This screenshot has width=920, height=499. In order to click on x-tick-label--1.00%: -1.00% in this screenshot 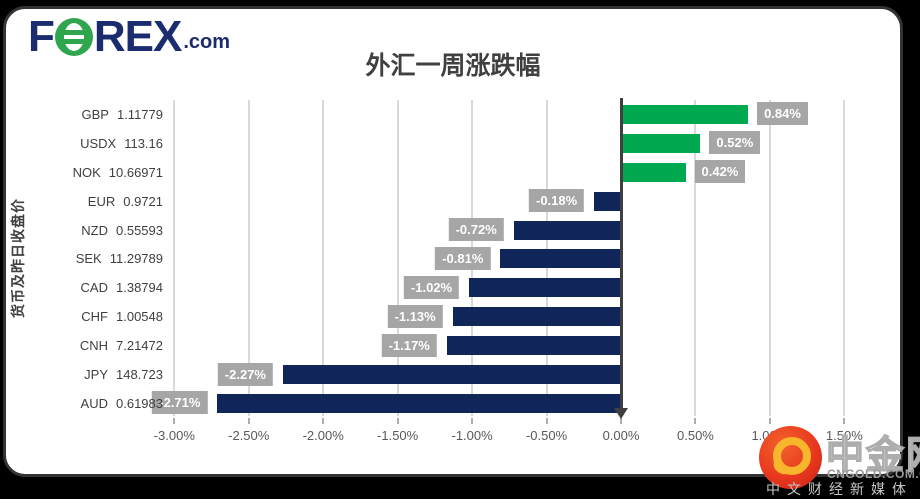, I will do `click(472, 435)`.